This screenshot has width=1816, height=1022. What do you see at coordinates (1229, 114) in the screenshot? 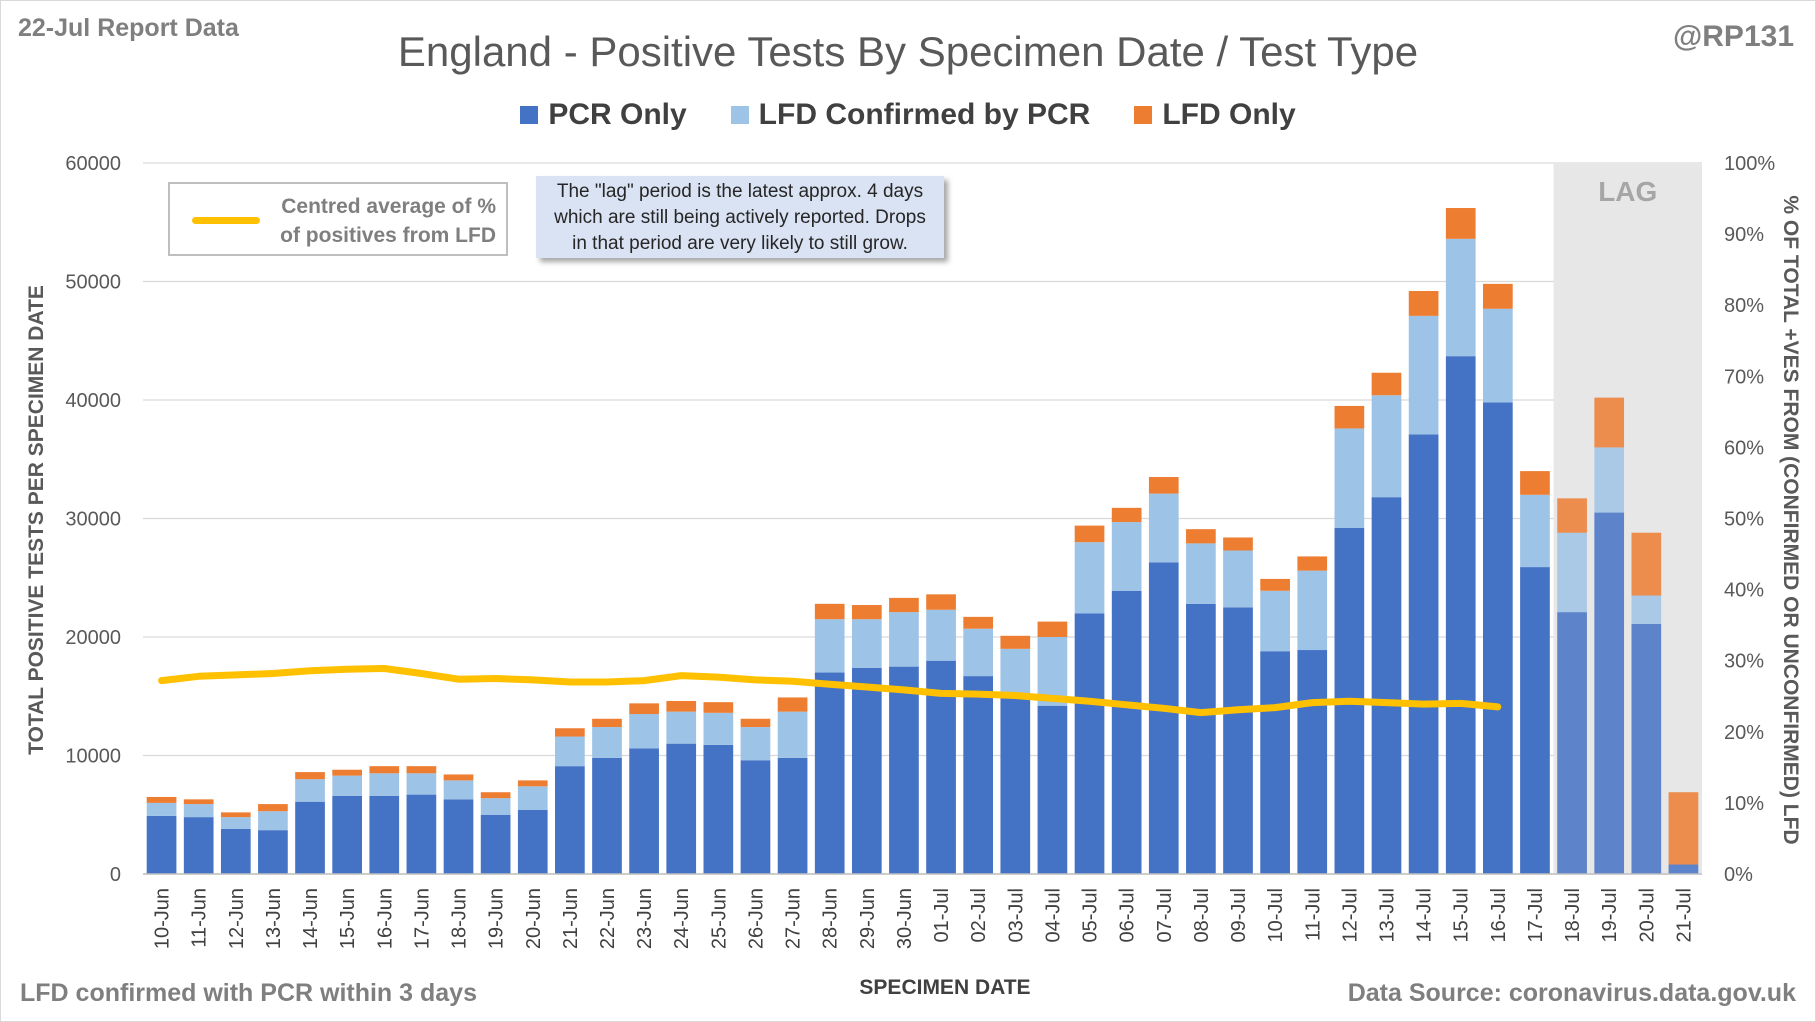
I see `legend-label-lfd-only: LFD Only` at bounding box center [1229, 114].